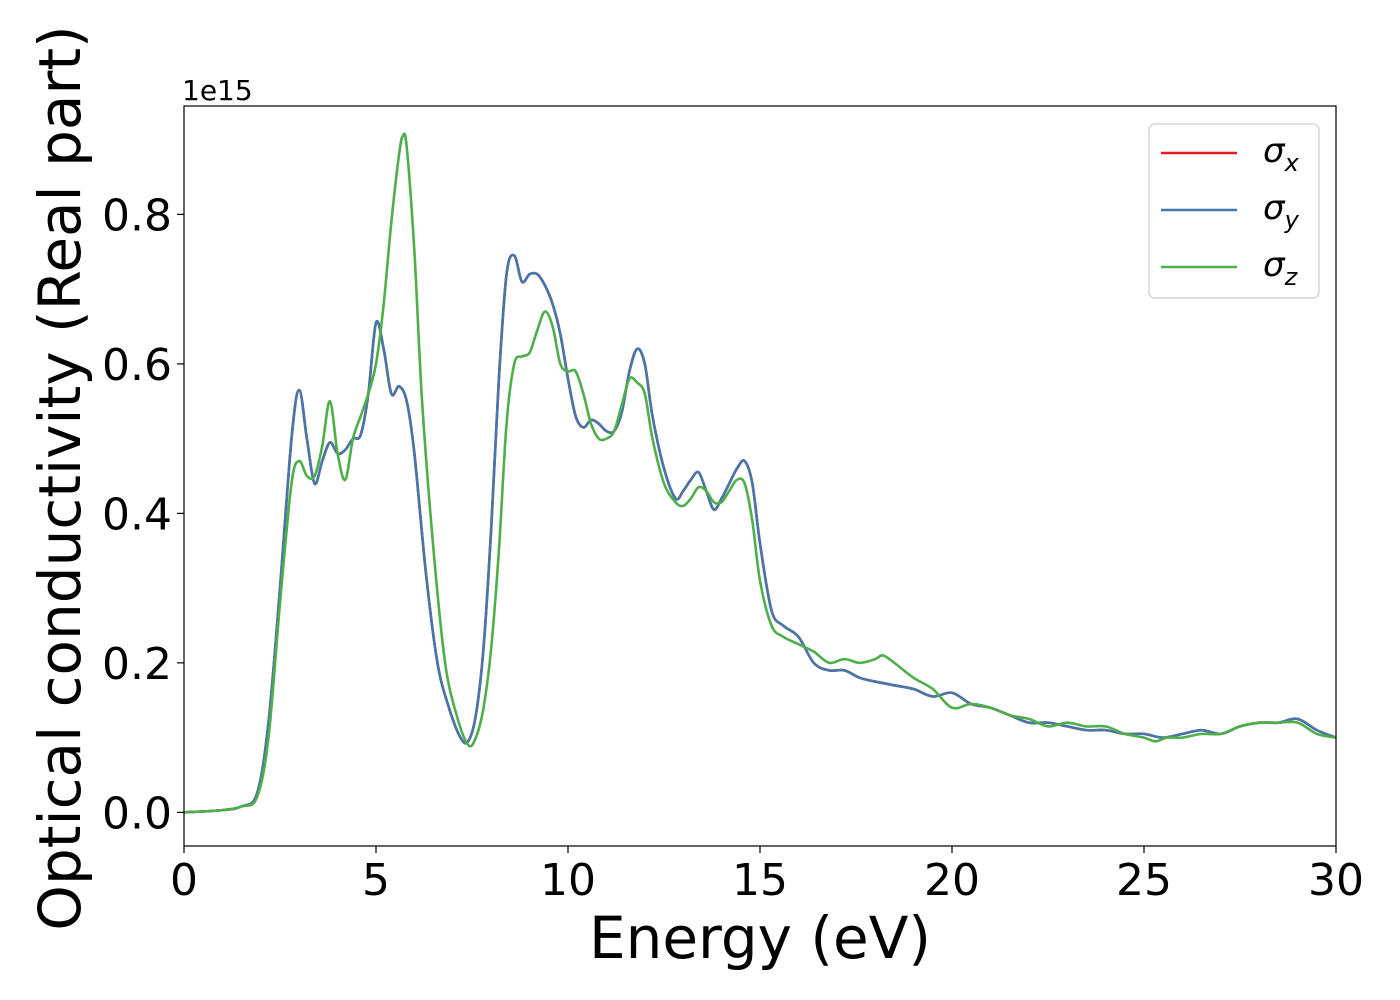 The width and height of the screenshot is (1400, 1000). I want to click on x-axis-label: Energy (eV), so click(760, 938).